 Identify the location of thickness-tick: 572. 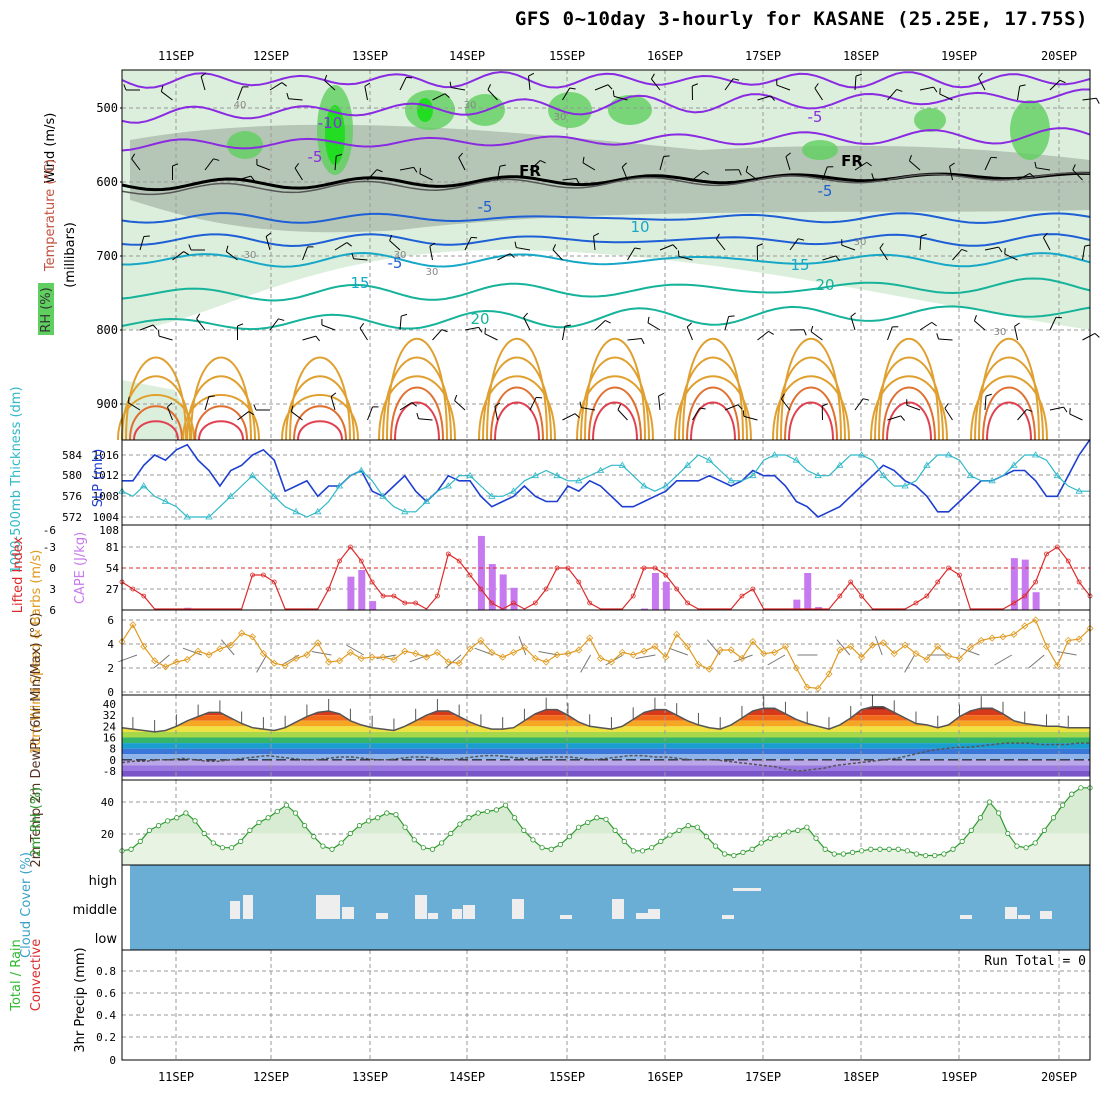
(72, 517).